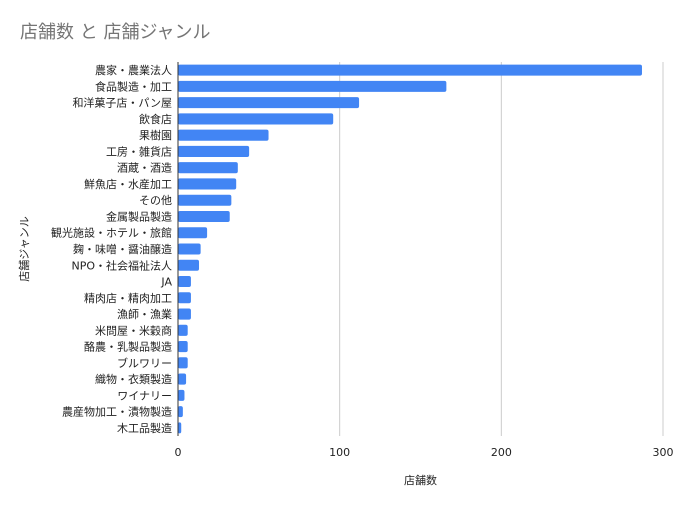  Describe the element at coordinates (128, 347) in the screenshot. I see `category-label: 酪農・乳製品製造` at that location.